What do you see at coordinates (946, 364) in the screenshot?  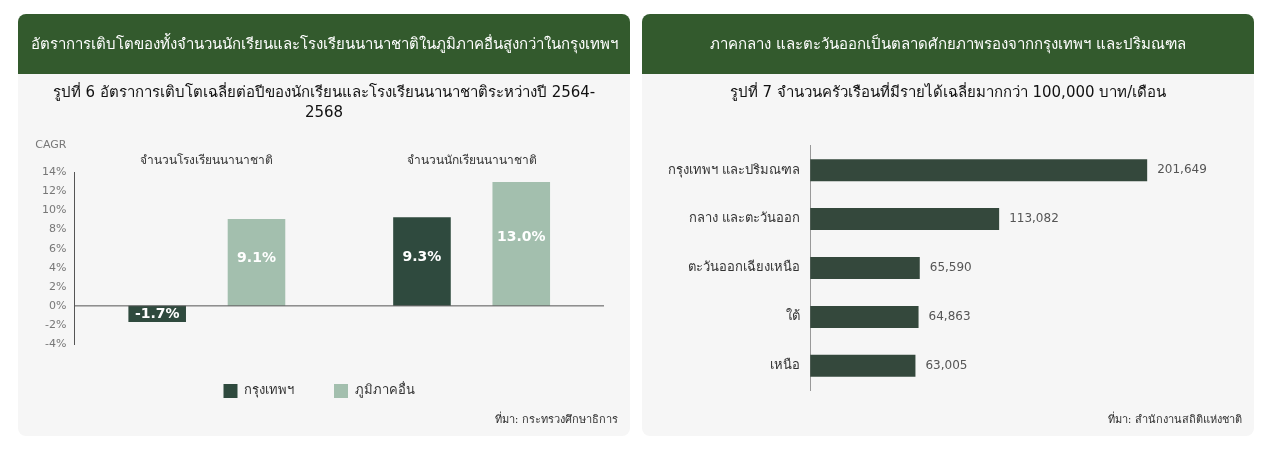 I see `data-label: 63,005` at bounding box center [946, 364].